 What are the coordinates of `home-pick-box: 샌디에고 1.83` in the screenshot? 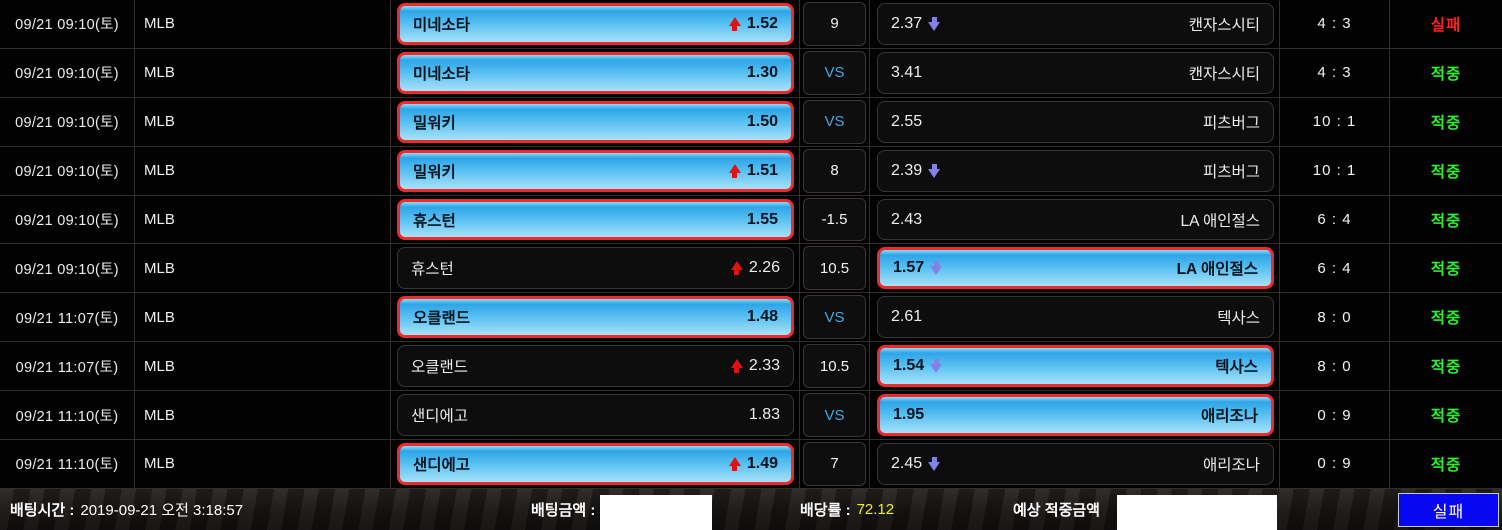 It's located at (595, 415).